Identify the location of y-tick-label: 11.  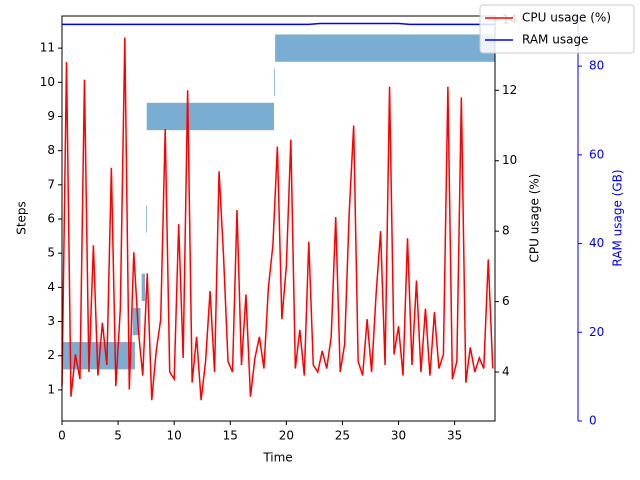
(47, 48).